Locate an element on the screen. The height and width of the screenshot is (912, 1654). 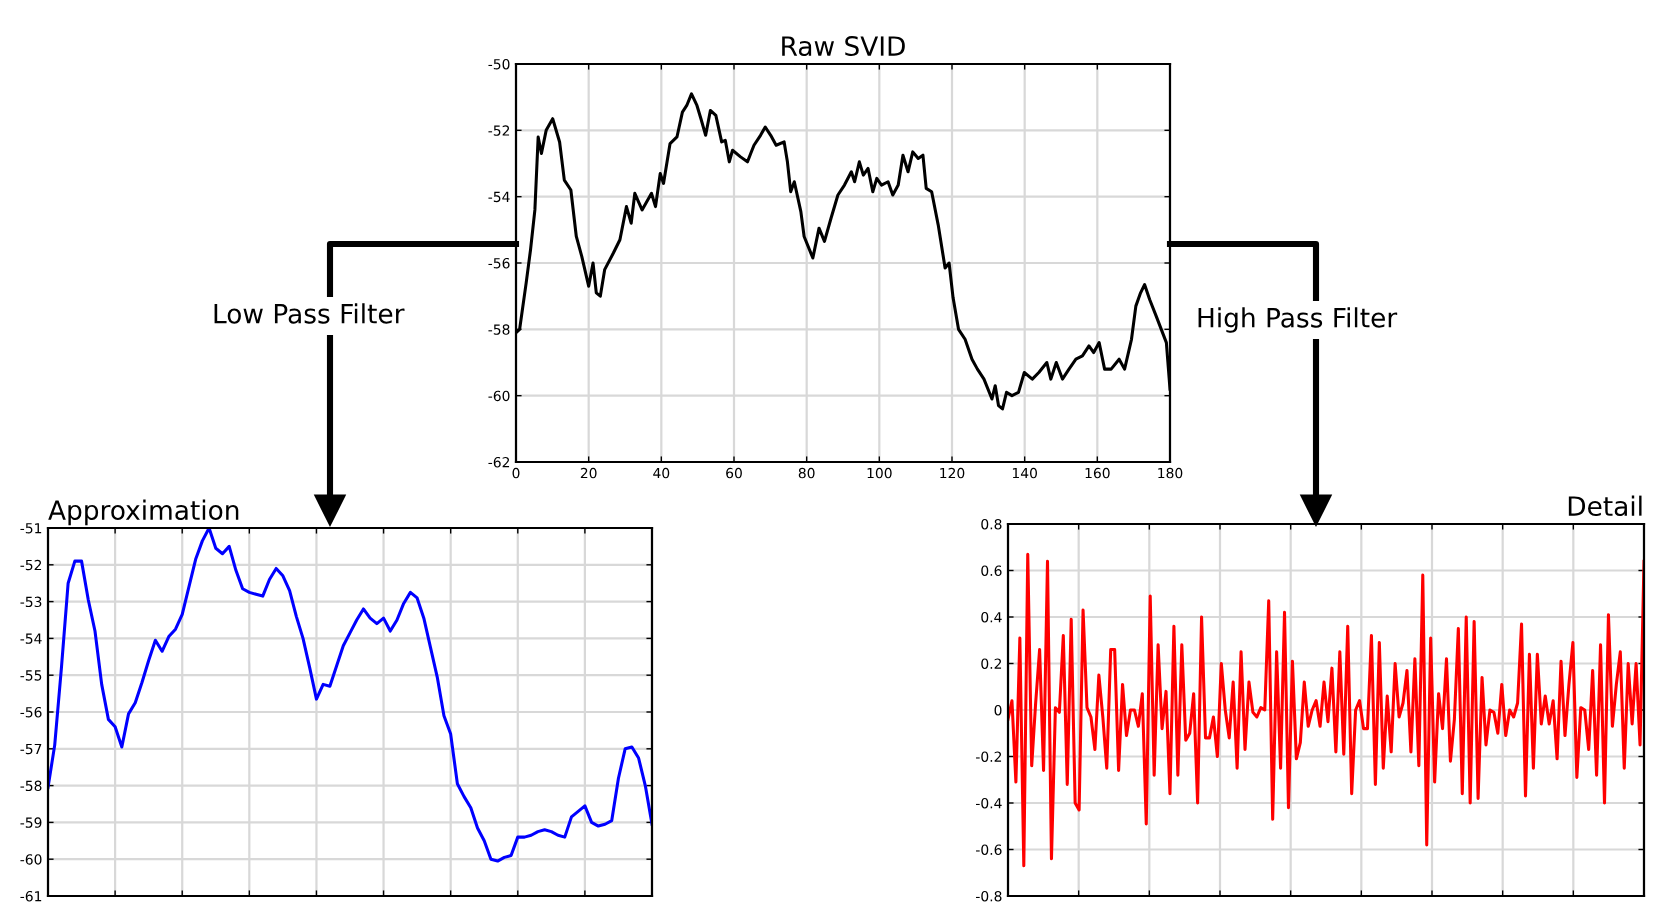
line-series is located at coordinates (1326, 710).